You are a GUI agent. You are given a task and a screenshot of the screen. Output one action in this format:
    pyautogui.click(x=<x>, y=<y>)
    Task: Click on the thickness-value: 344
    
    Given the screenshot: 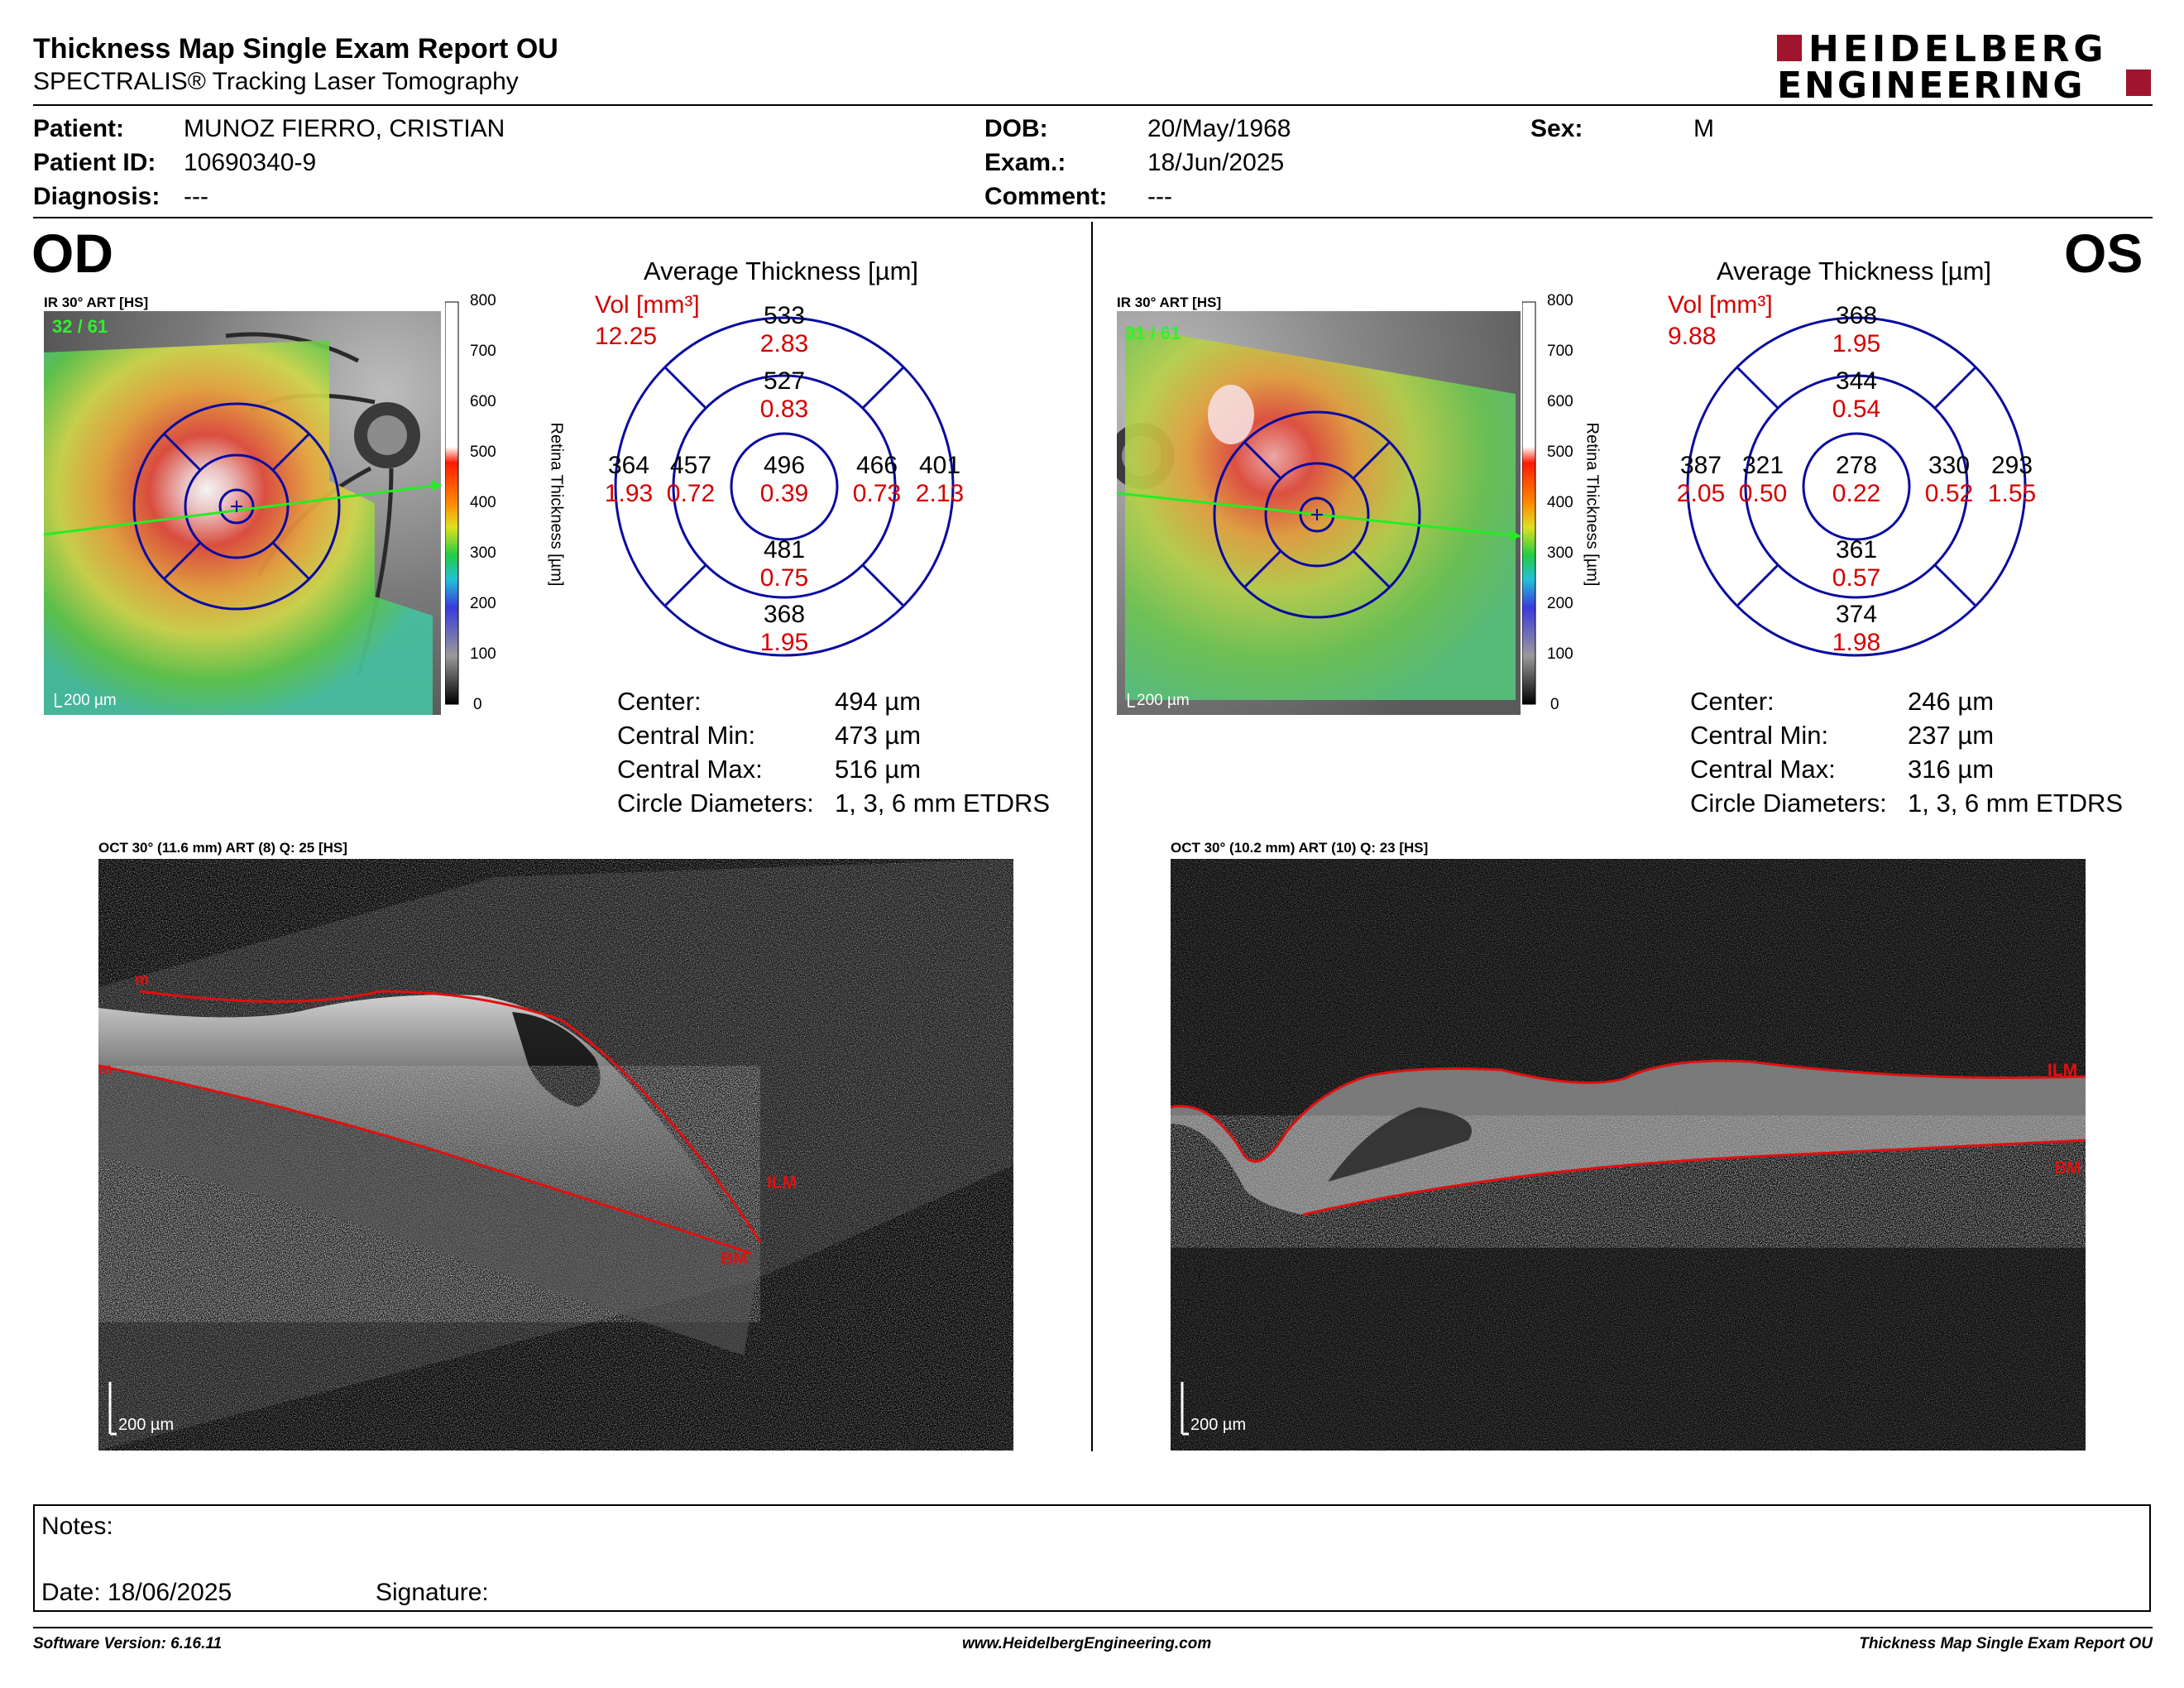 What is the action you would take?
    pyautogui.click(x=1856, y=381)
    